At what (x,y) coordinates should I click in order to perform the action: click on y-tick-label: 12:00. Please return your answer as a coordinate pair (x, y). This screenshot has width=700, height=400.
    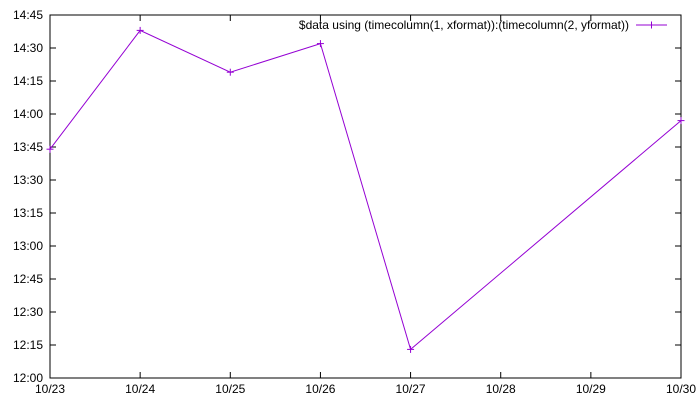
    Looking at the image, I should click on (28, 378).